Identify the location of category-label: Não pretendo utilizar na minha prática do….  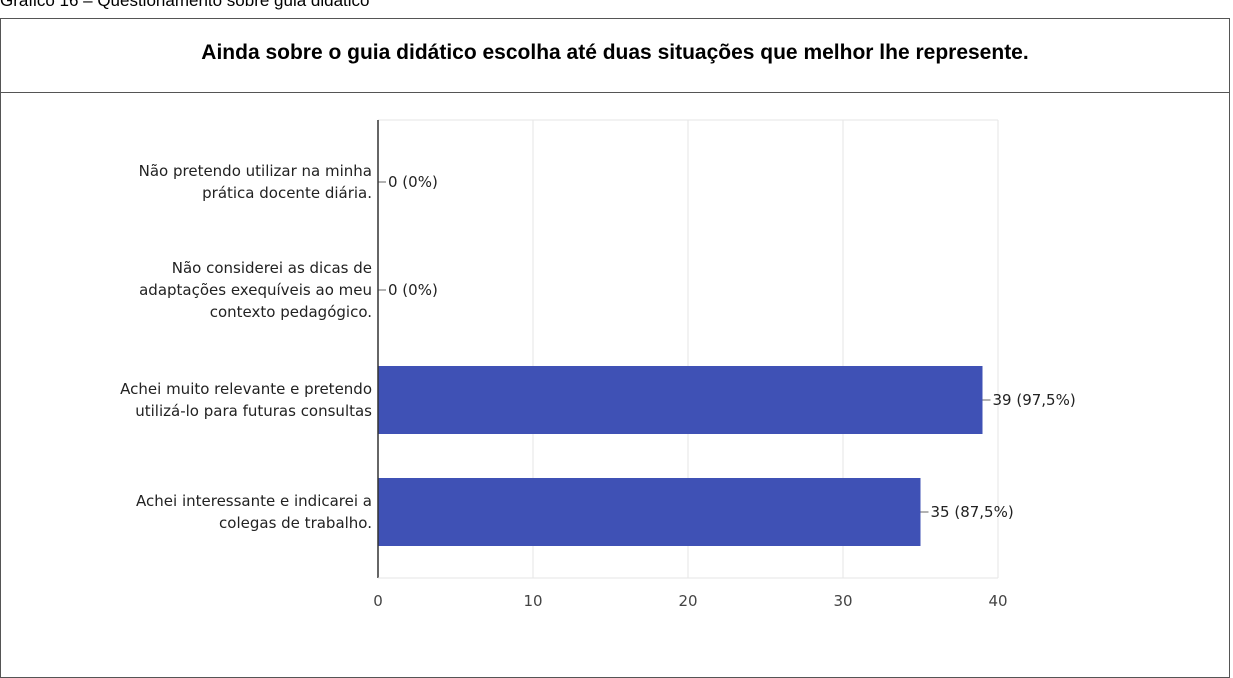
(255, 182).